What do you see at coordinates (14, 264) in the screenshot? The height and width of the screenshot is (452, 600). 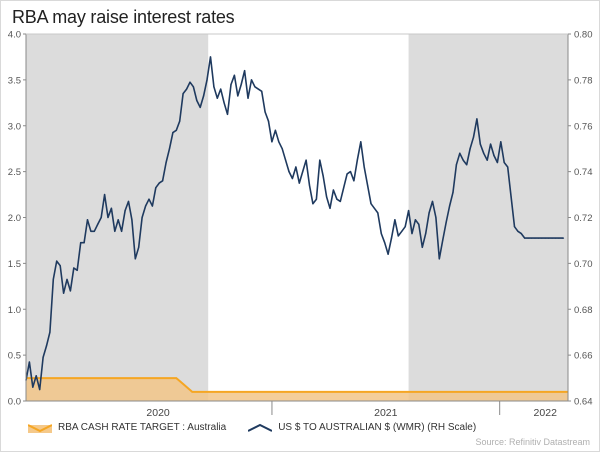 I see `left-tick-label: 1.5` at bounding box center [14, 264].